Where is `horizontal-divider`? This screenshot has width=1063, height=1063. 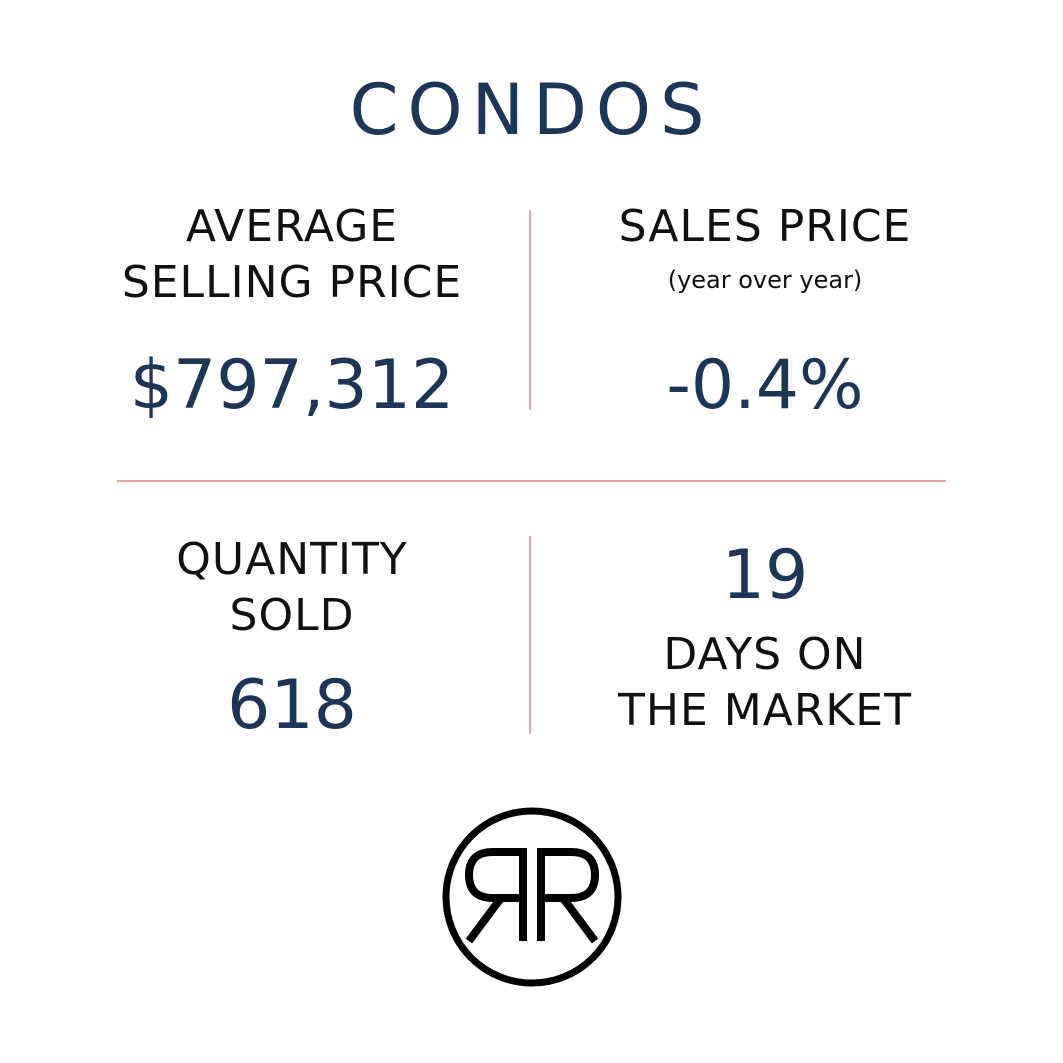
horizontal-divider is located at coordinates (531, 481).